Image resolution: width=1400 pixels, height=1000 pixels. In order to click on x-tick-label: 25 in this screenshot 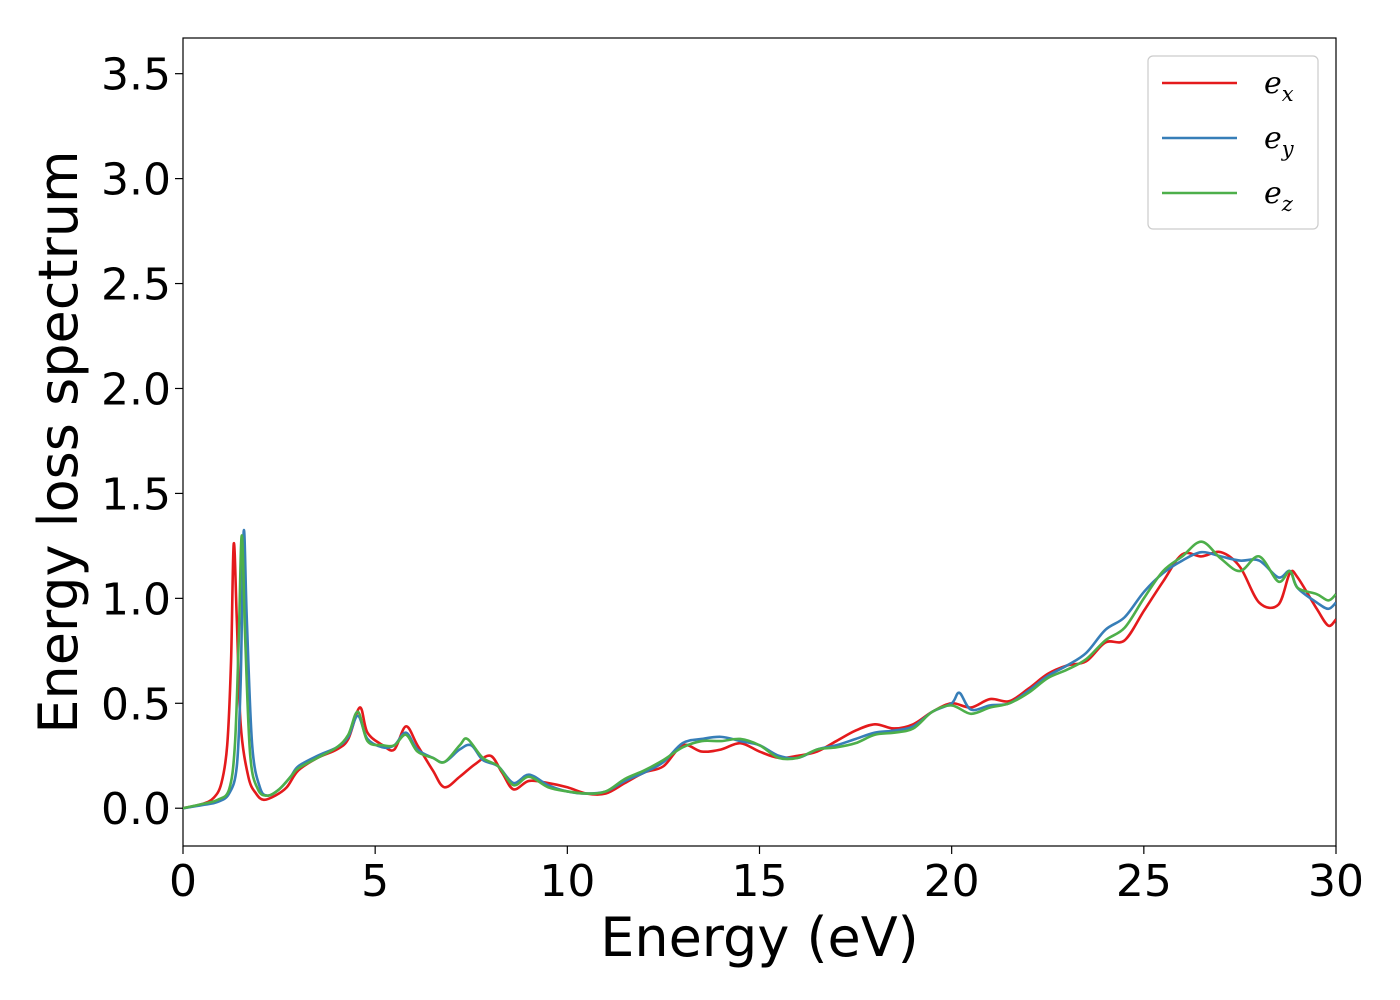, I will do `click(1144, 881)`.